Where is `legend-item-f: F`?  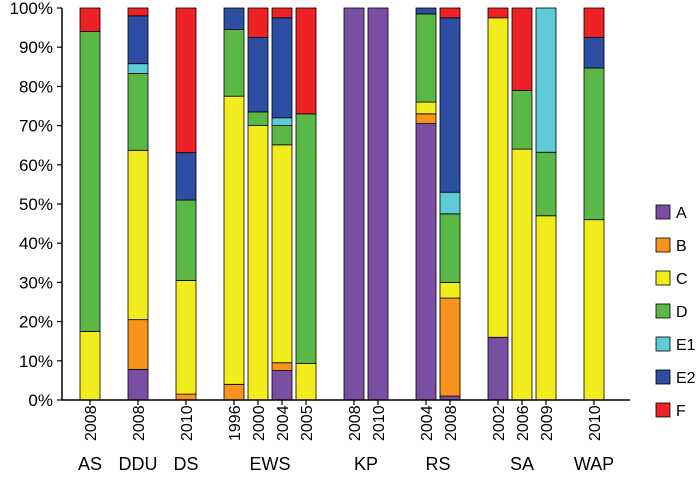
legend-item-f: F is located at coordinates (670, 411).